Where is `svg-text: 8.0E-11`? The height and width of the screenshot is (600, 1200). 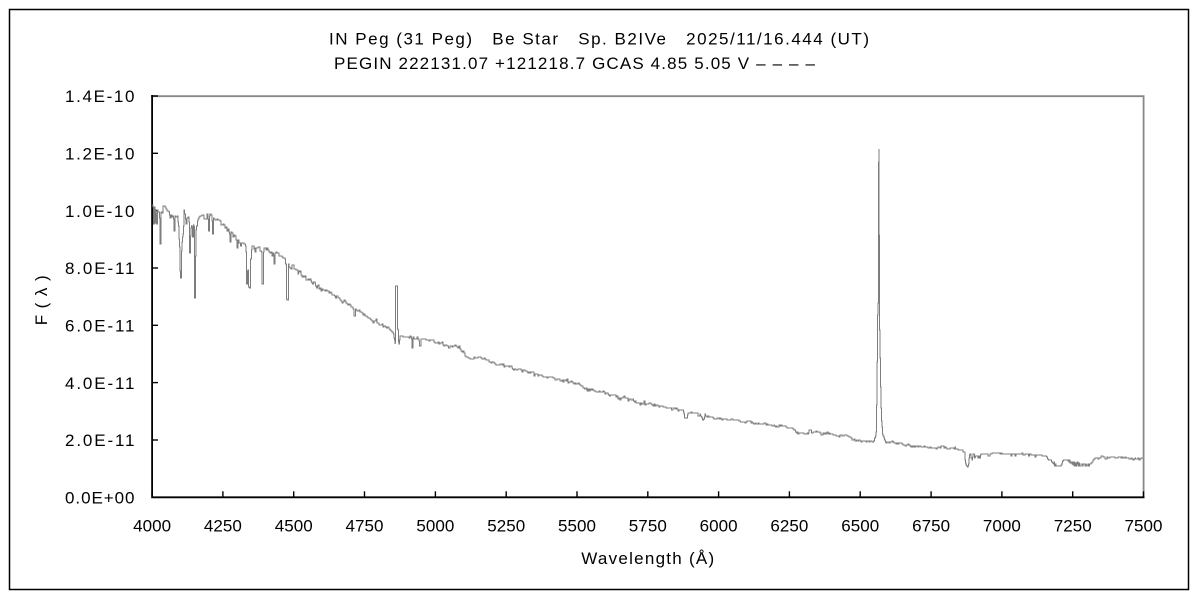 svg-text: 8.0E-11 is located at coordinates (100, 268).